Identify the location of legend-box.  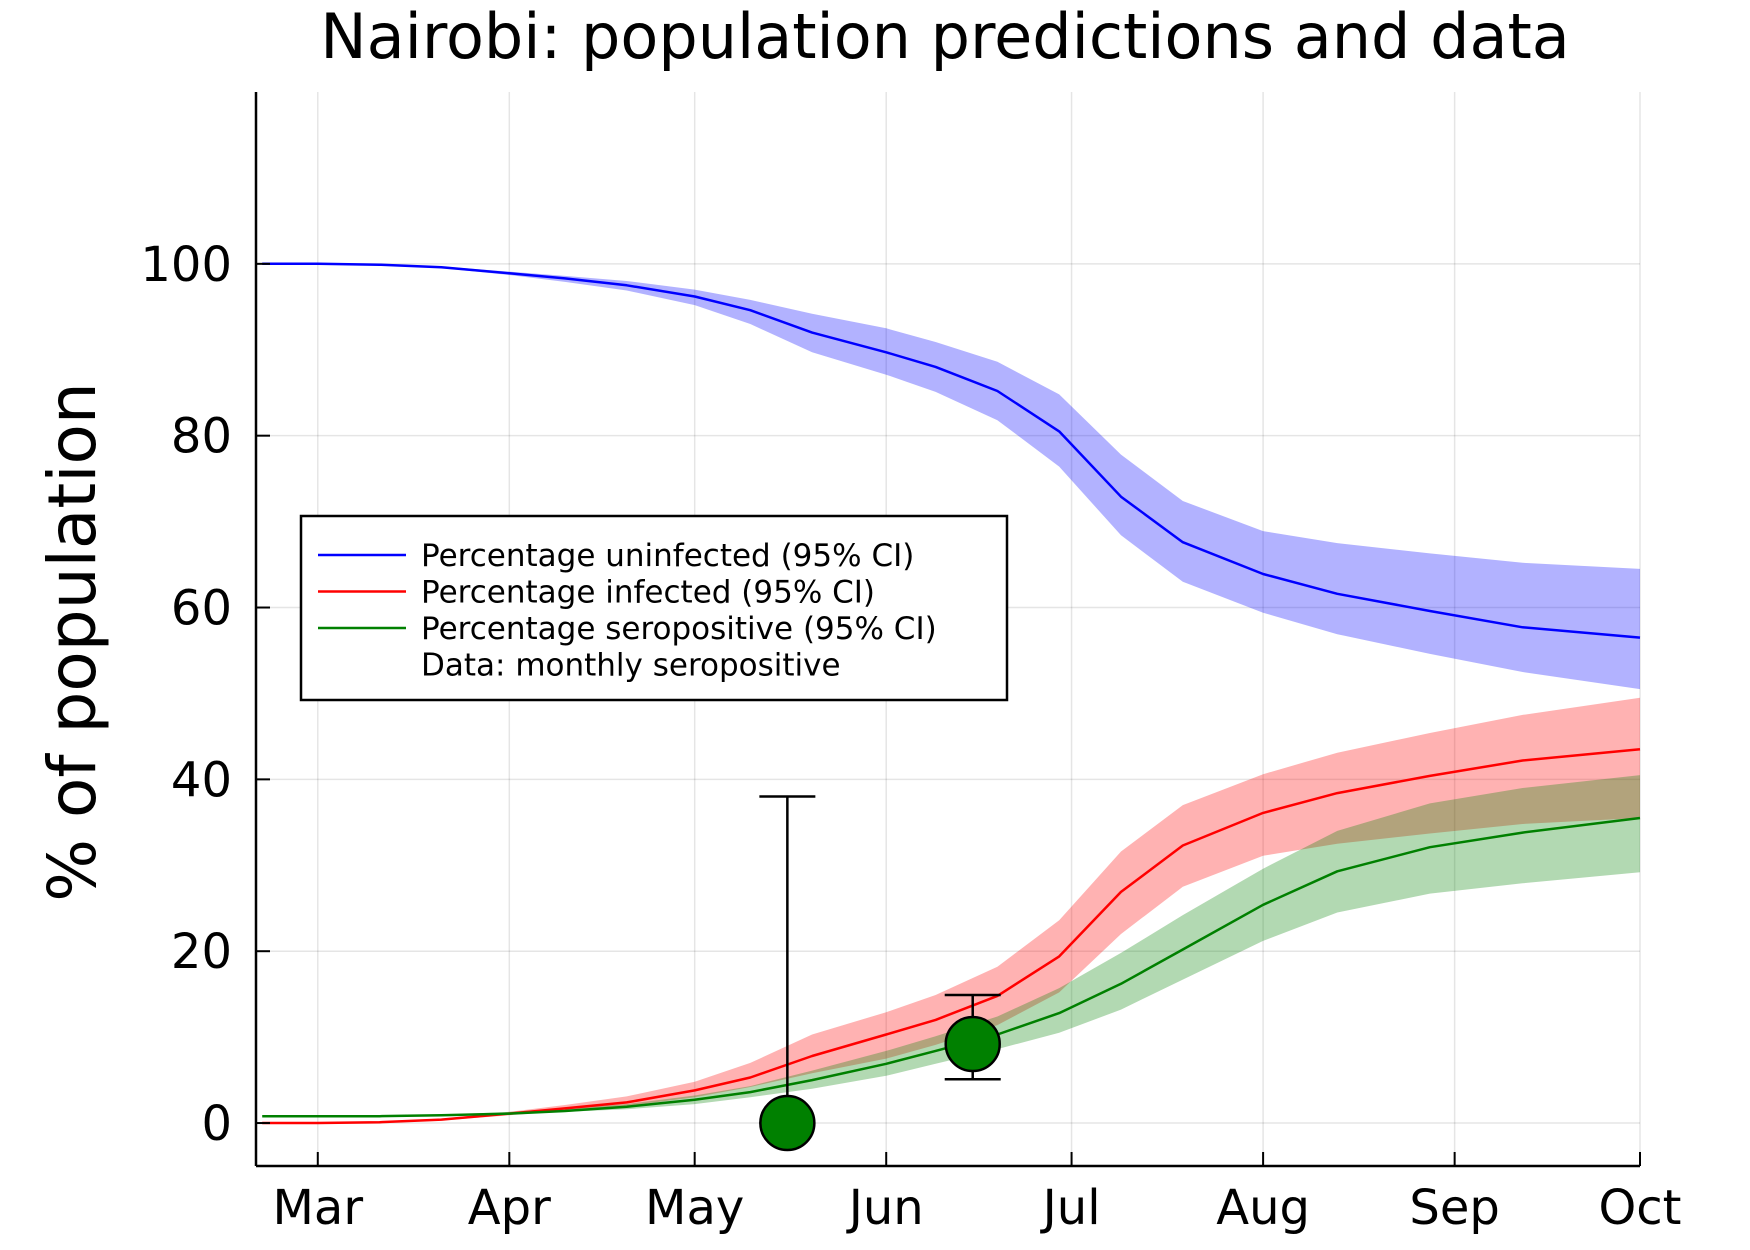
(654, 608).